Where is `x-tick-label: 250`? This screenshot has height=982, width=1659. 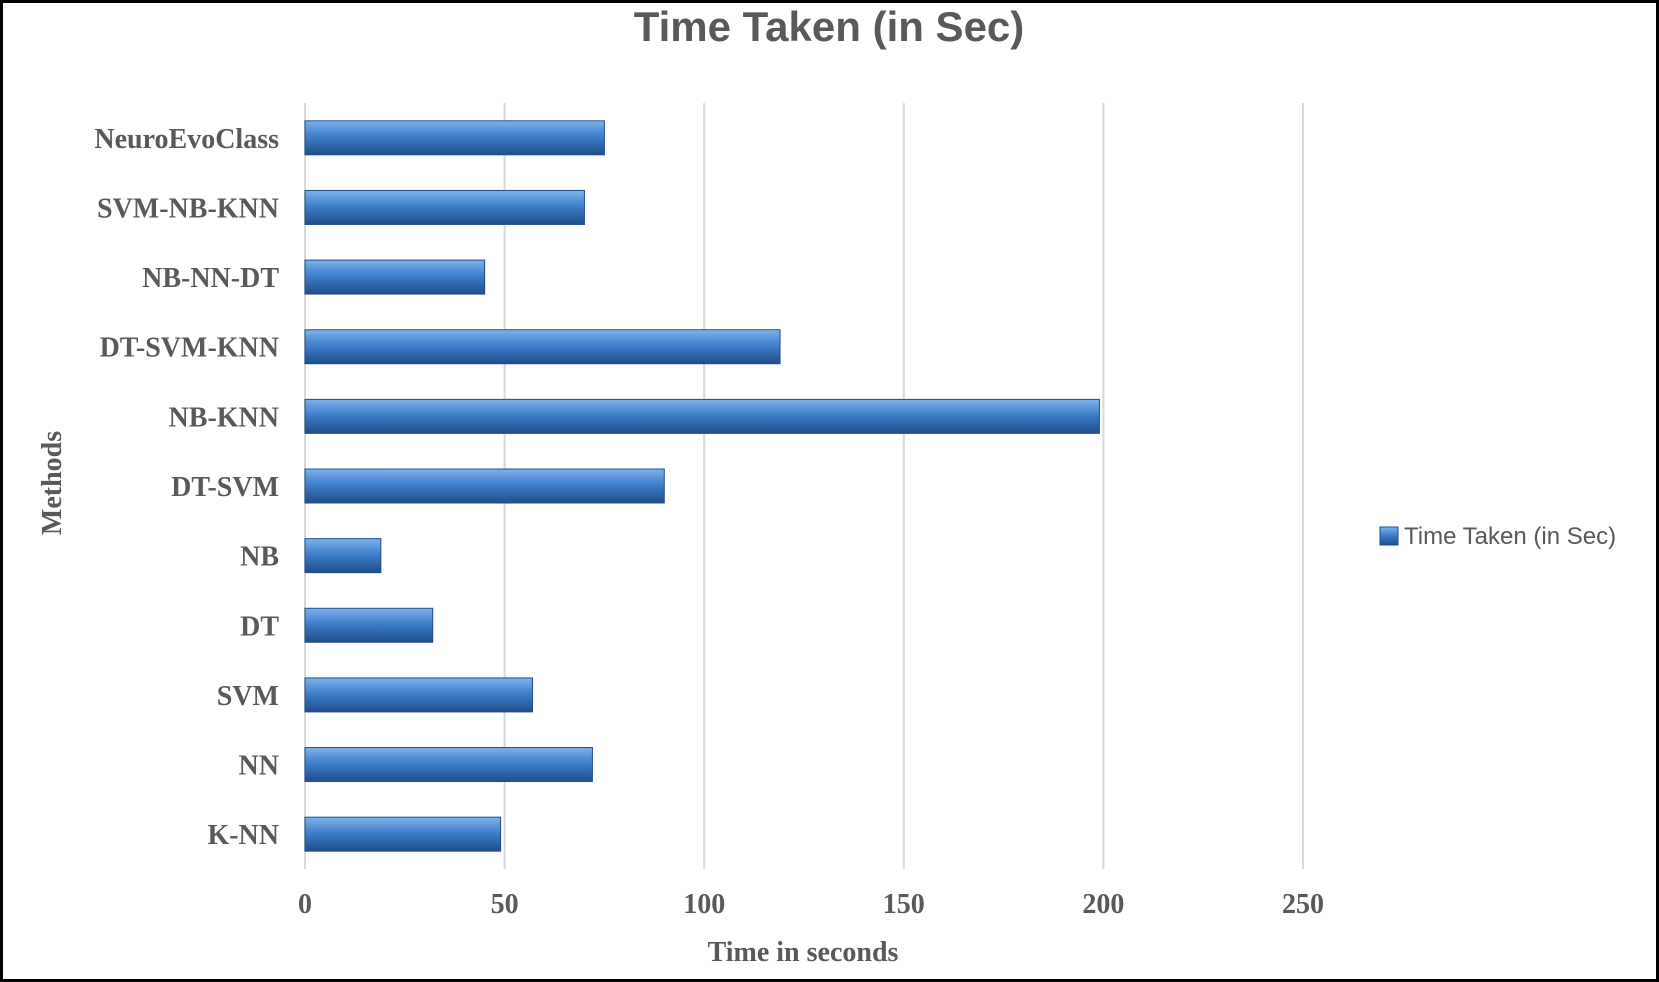 x-tick-label: 250 is located at coordinates (1303, 904).